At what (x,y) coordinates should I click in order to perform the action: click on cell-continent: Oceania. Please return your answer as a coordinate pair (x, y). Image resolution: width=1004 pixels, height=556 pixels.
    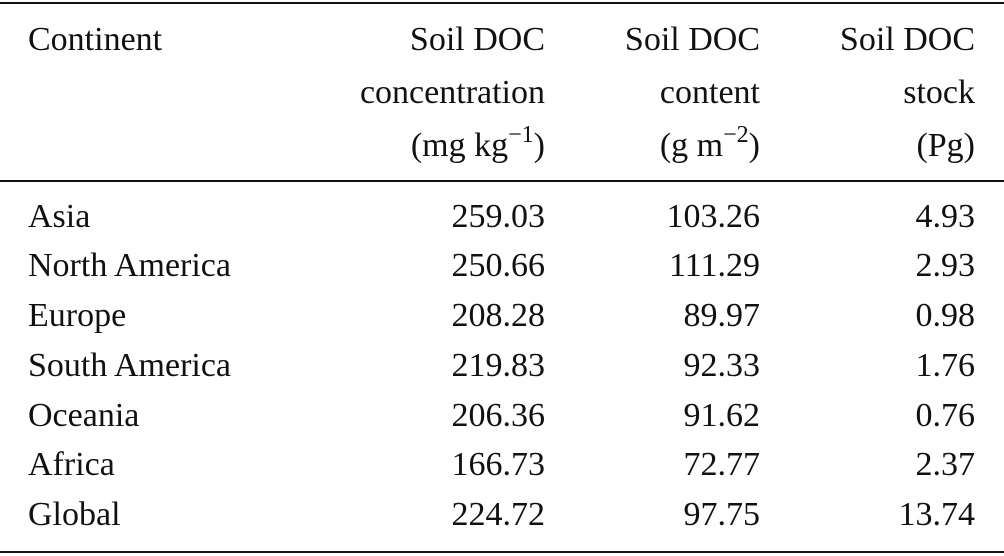
    Looking at the image, I should click on (84, 415).